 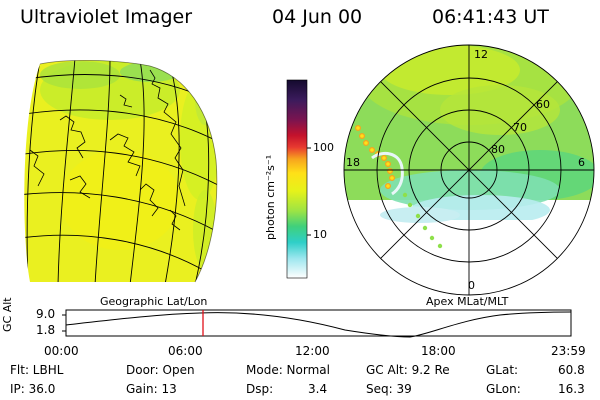 What do you see at coordinates (353, 162) in the screenshot?
I see `mlt-label-18: 18` at bounding box center [353, 162].